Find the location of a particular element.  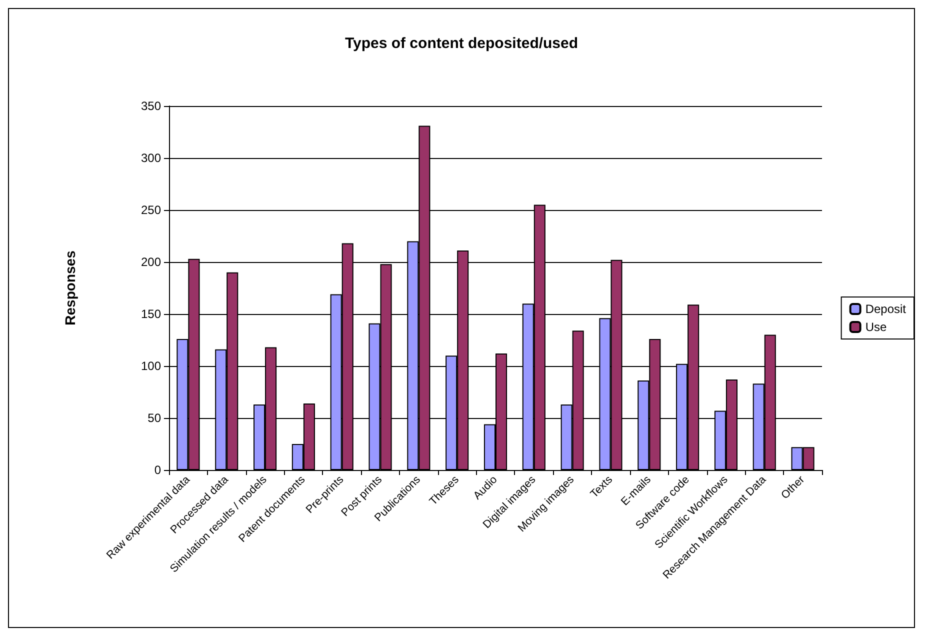

y-tick-label: 0 is located at coordinates (158, 470).